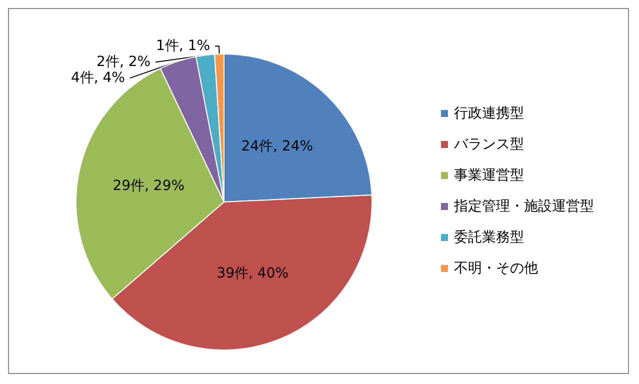  What do you see at coordinates (523, 206) in the screenshot?
I see `legend-label: 指定管理・施設運営型` at bounding box center [523, 206].